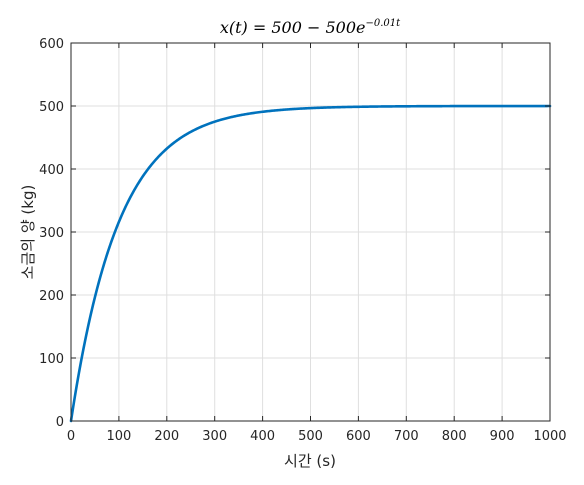 This screenshot has width=584, height=485. Describe the element at coordinates (406, 436) in the screenshot. I see `x-tick-label: 700` at that location.